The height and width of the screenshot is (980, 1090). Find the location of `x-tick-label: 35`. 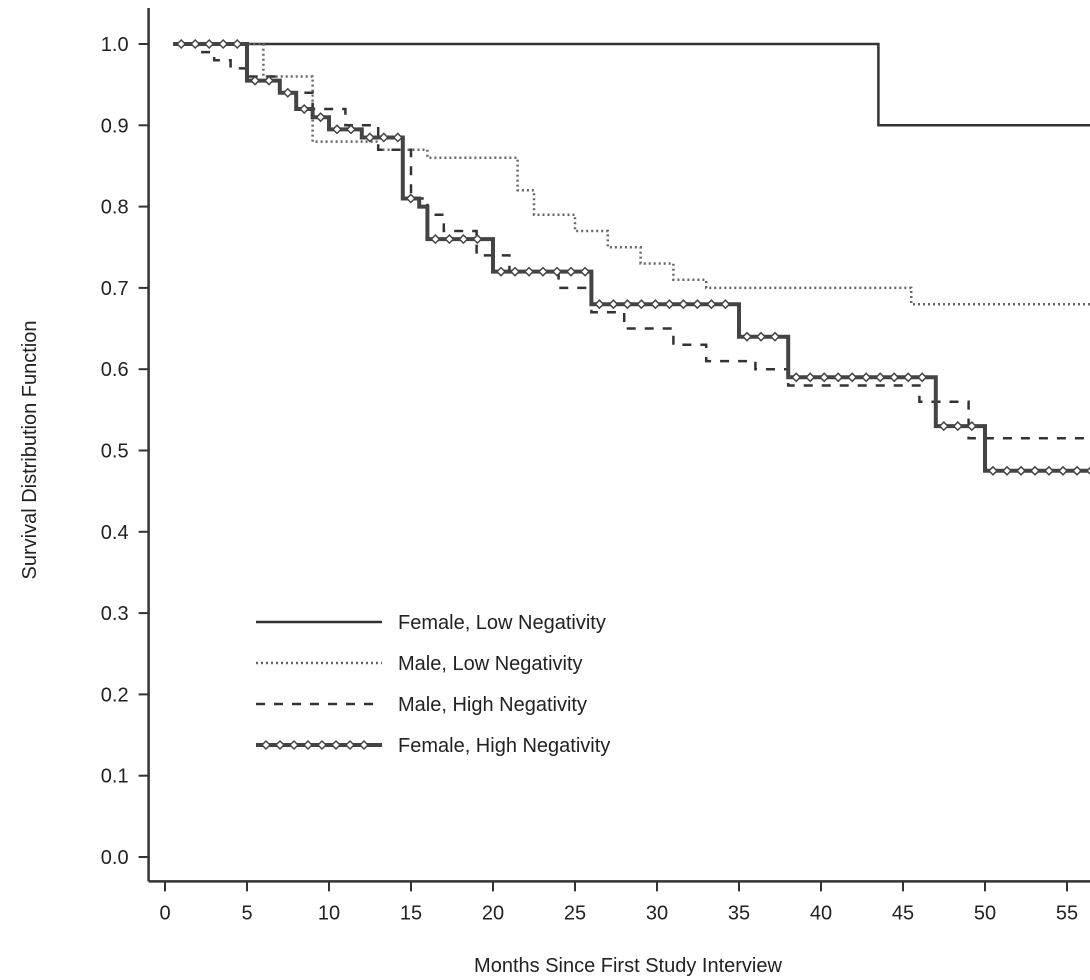

x-tick-label: 35 is located at coordinates (739, 913).